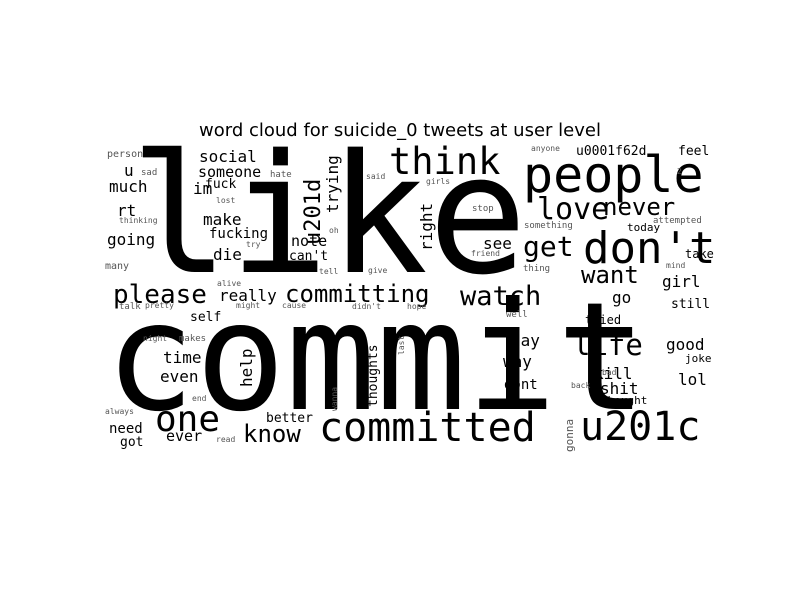  Describe the element at coordinates (239, 234) in the screenshot. I see `word-fucking: fucking` at that location.